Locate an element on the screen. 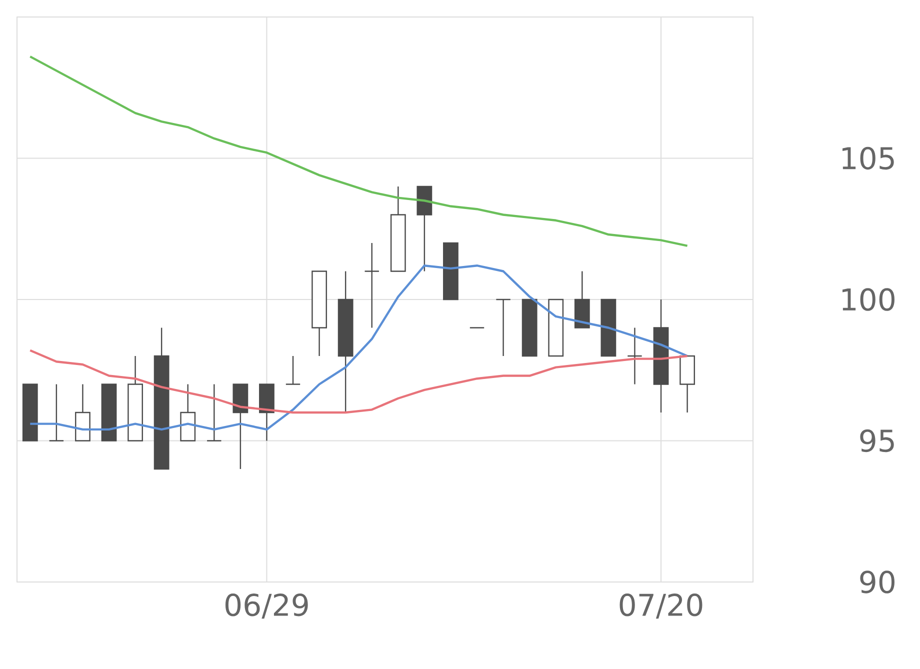 The width and height of the screenshot is (920, 669). y-tick-label: 95 is located at coordinates (877, 440).